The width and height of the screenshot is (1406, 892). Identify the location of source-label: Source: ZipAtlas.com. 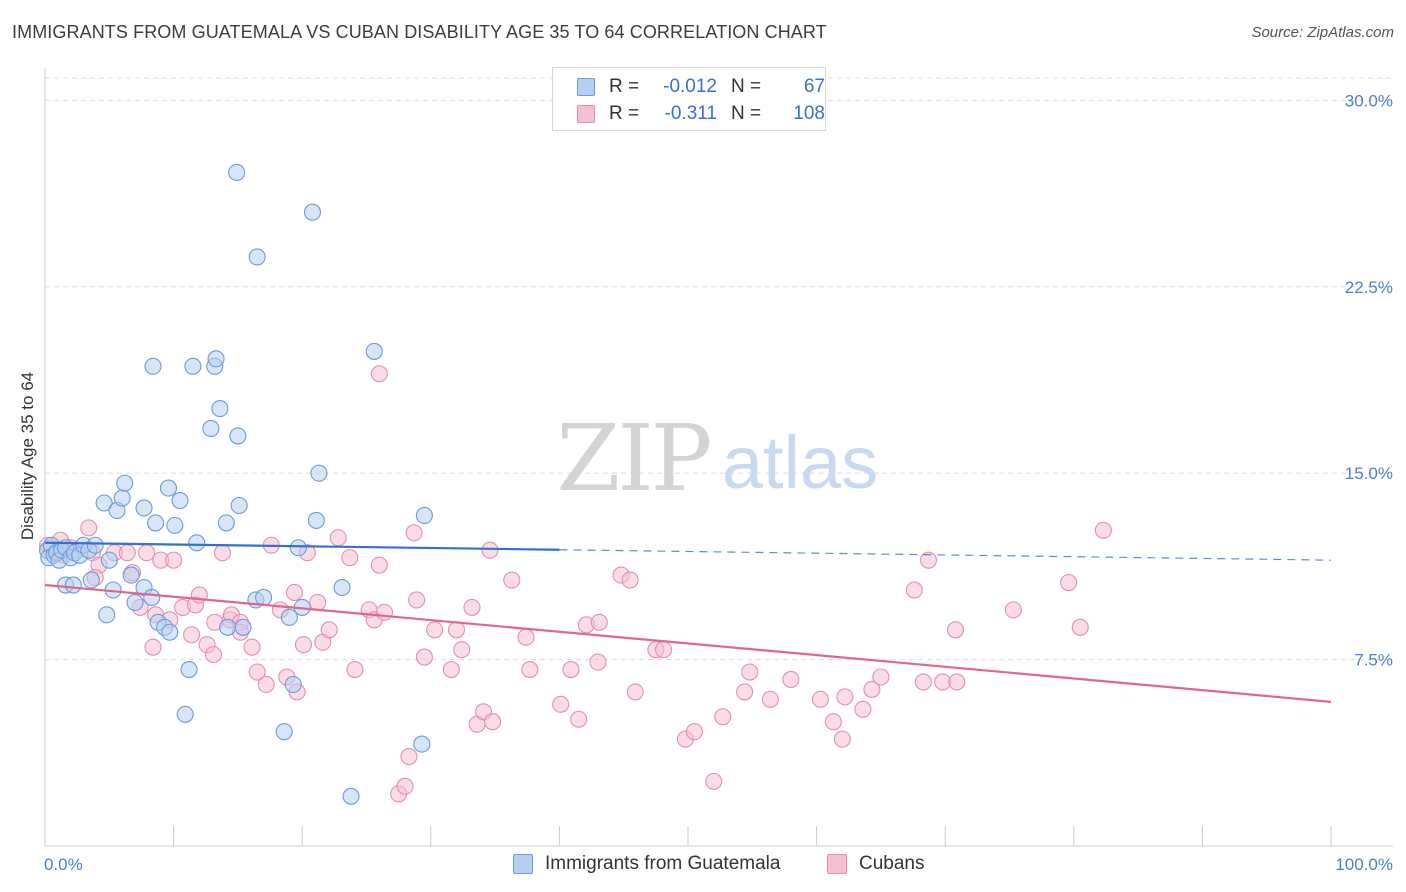
(1322, 32).